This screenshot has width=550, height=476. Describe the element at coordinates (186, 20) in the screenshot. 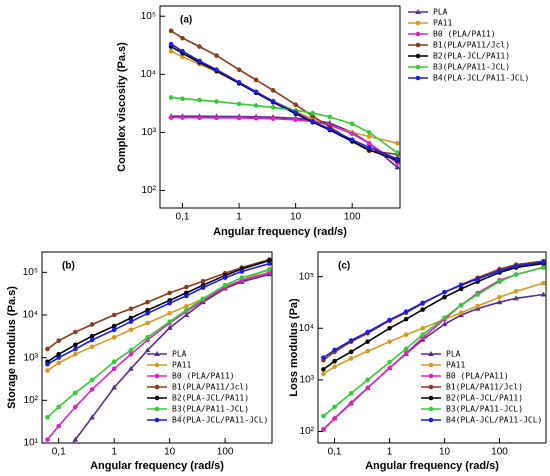

I see `title: (a)` at that location.